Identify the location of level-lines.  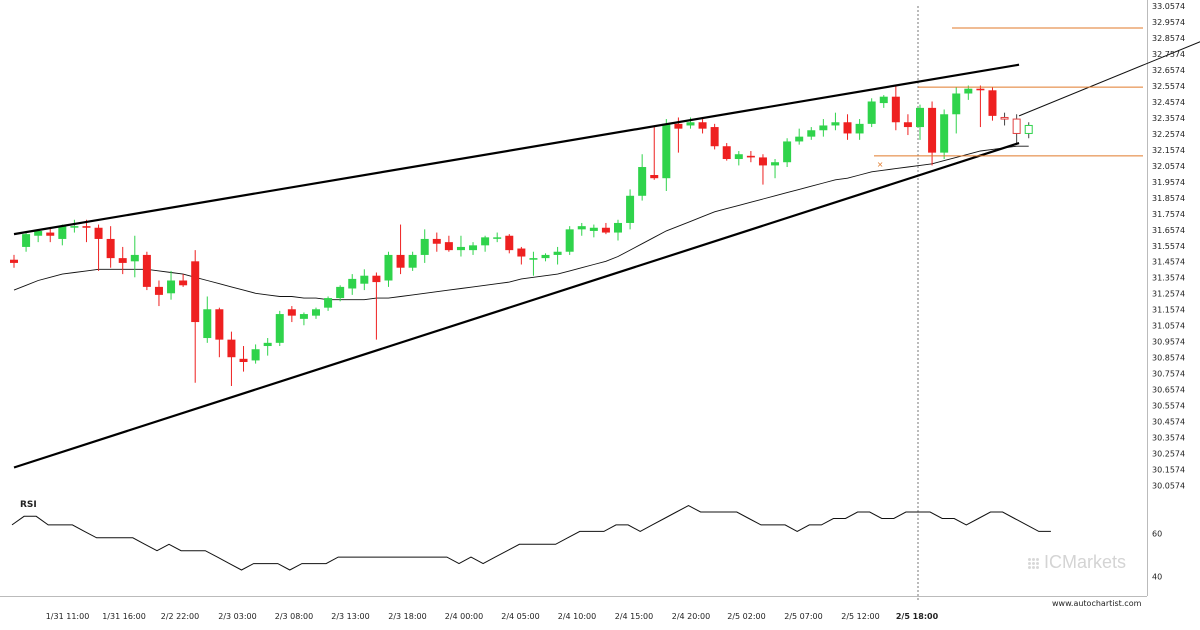
(1008, 92).